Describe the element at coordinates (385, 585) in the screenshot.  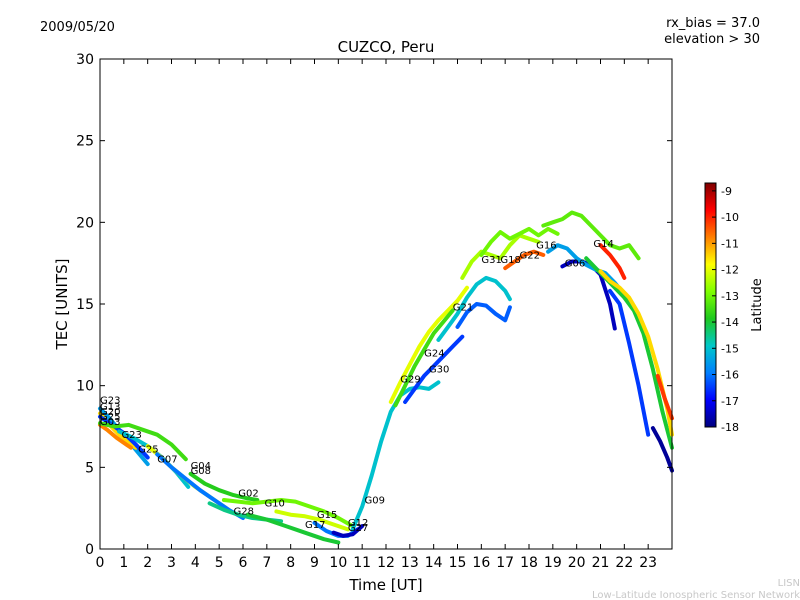
I see `x-axis-label: Time [UT]` at that location.